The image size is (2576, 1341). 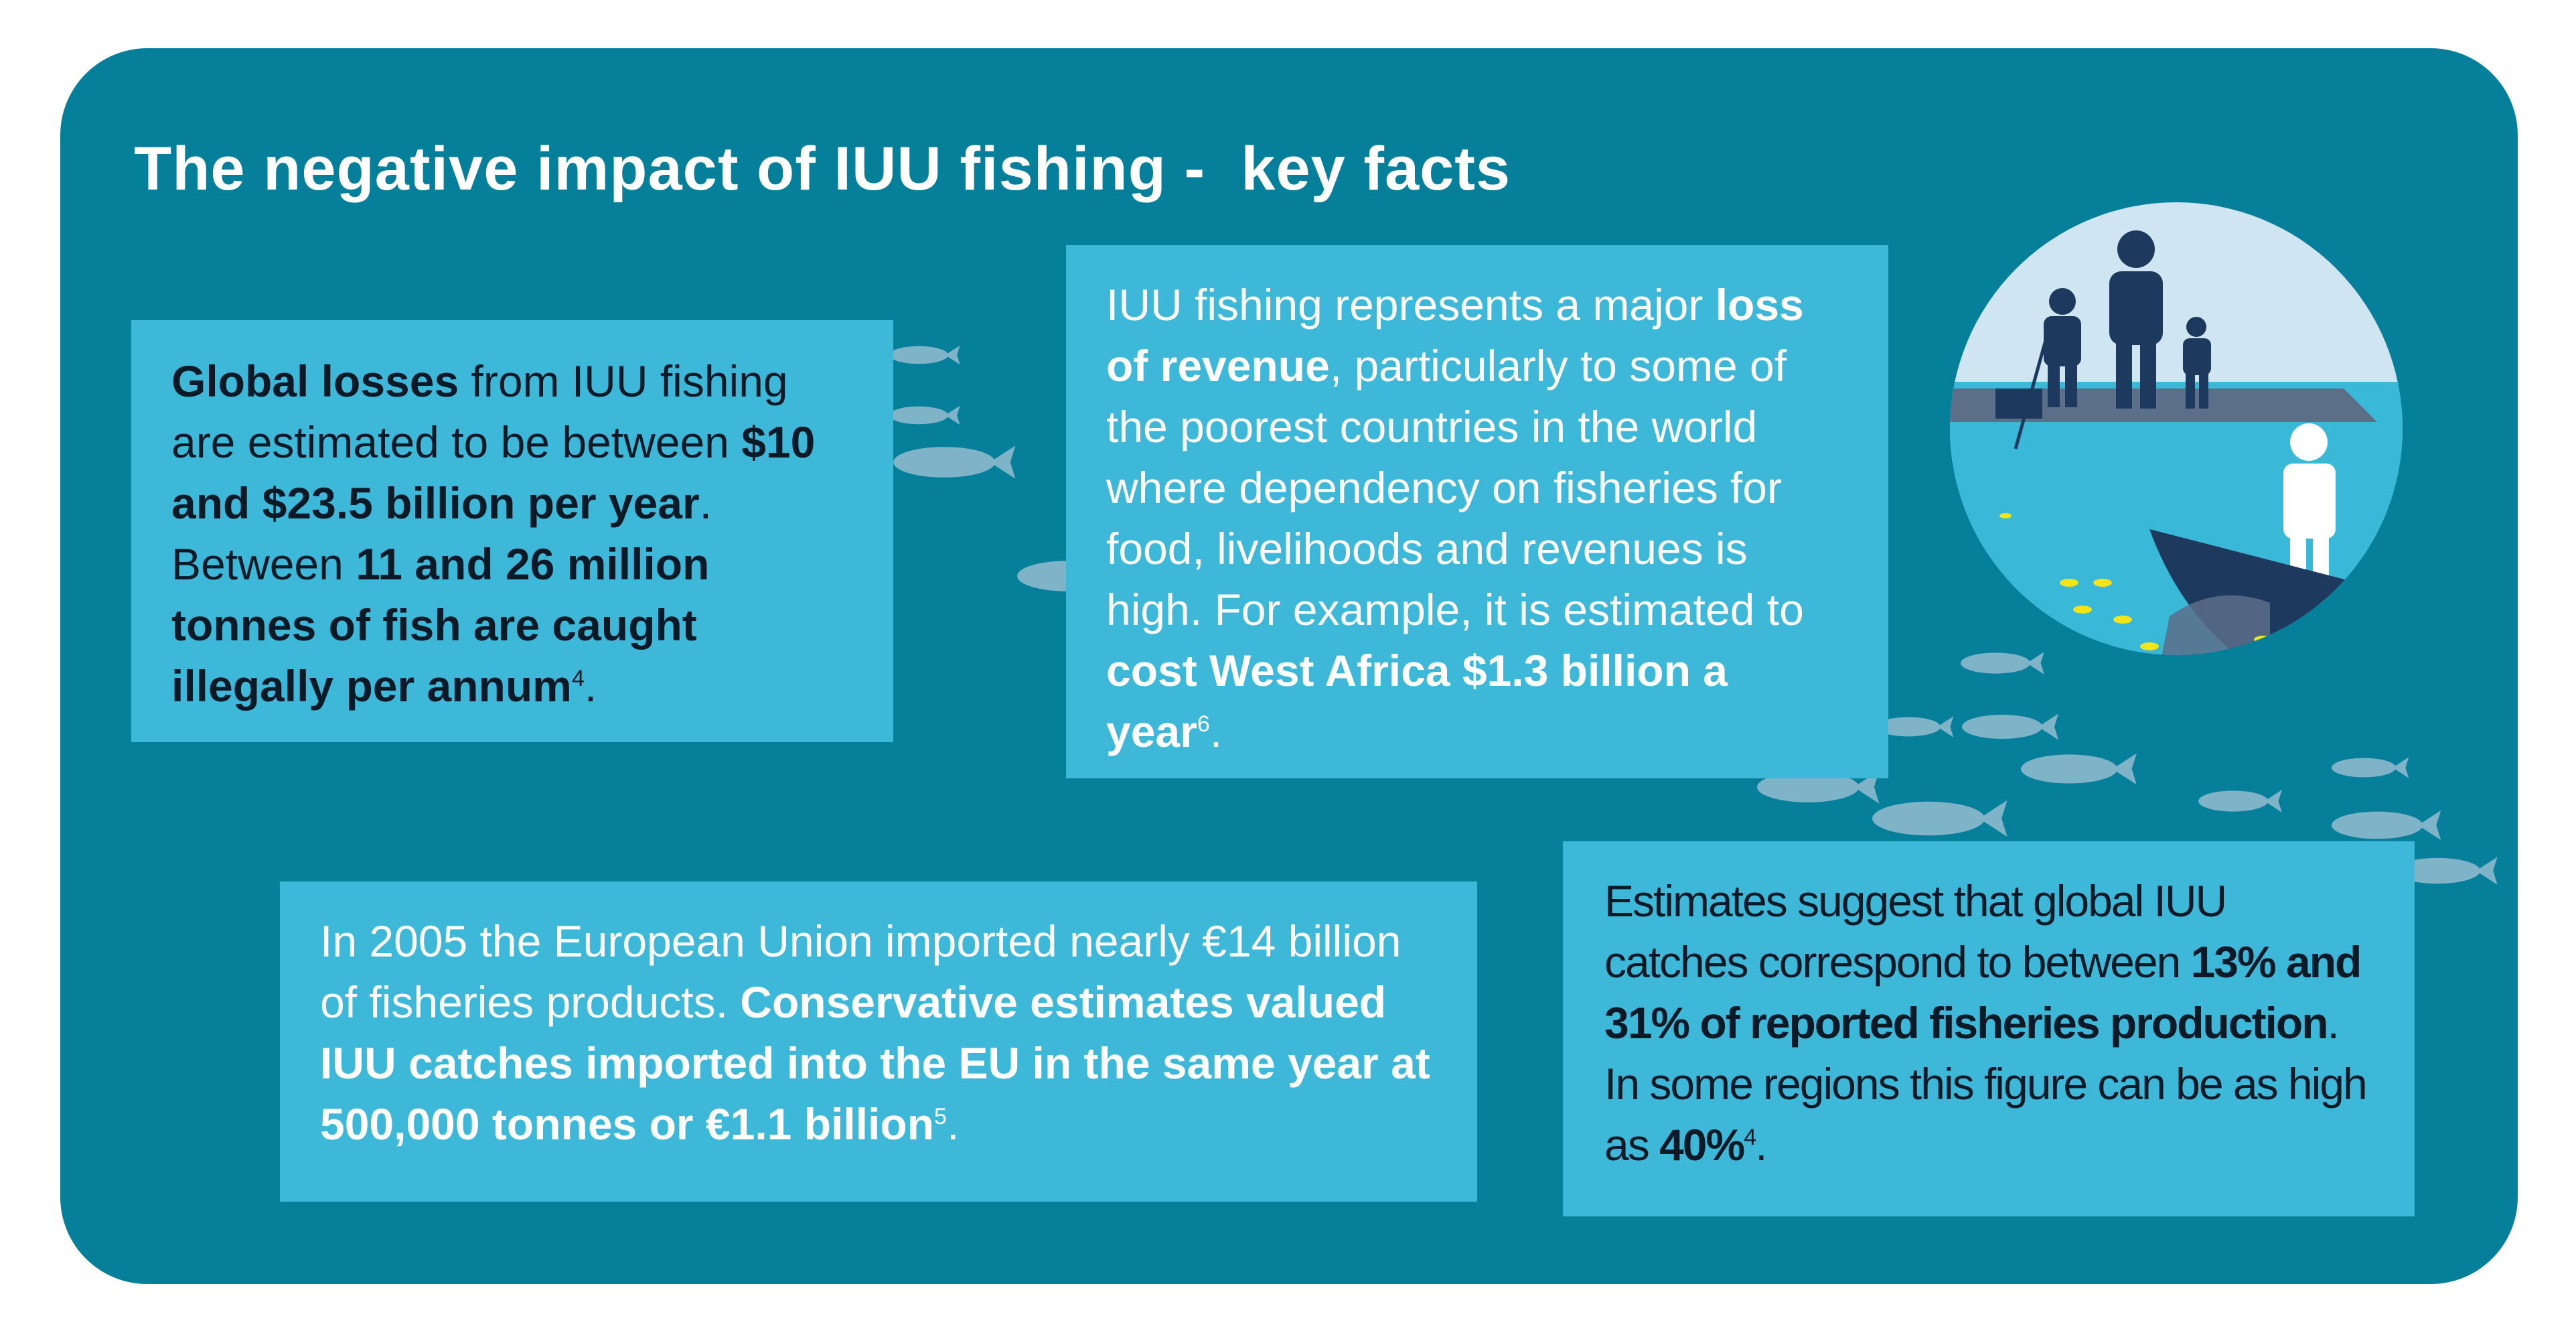 I want to click on small-child-figure-icon, so click(x=2197, y=363).